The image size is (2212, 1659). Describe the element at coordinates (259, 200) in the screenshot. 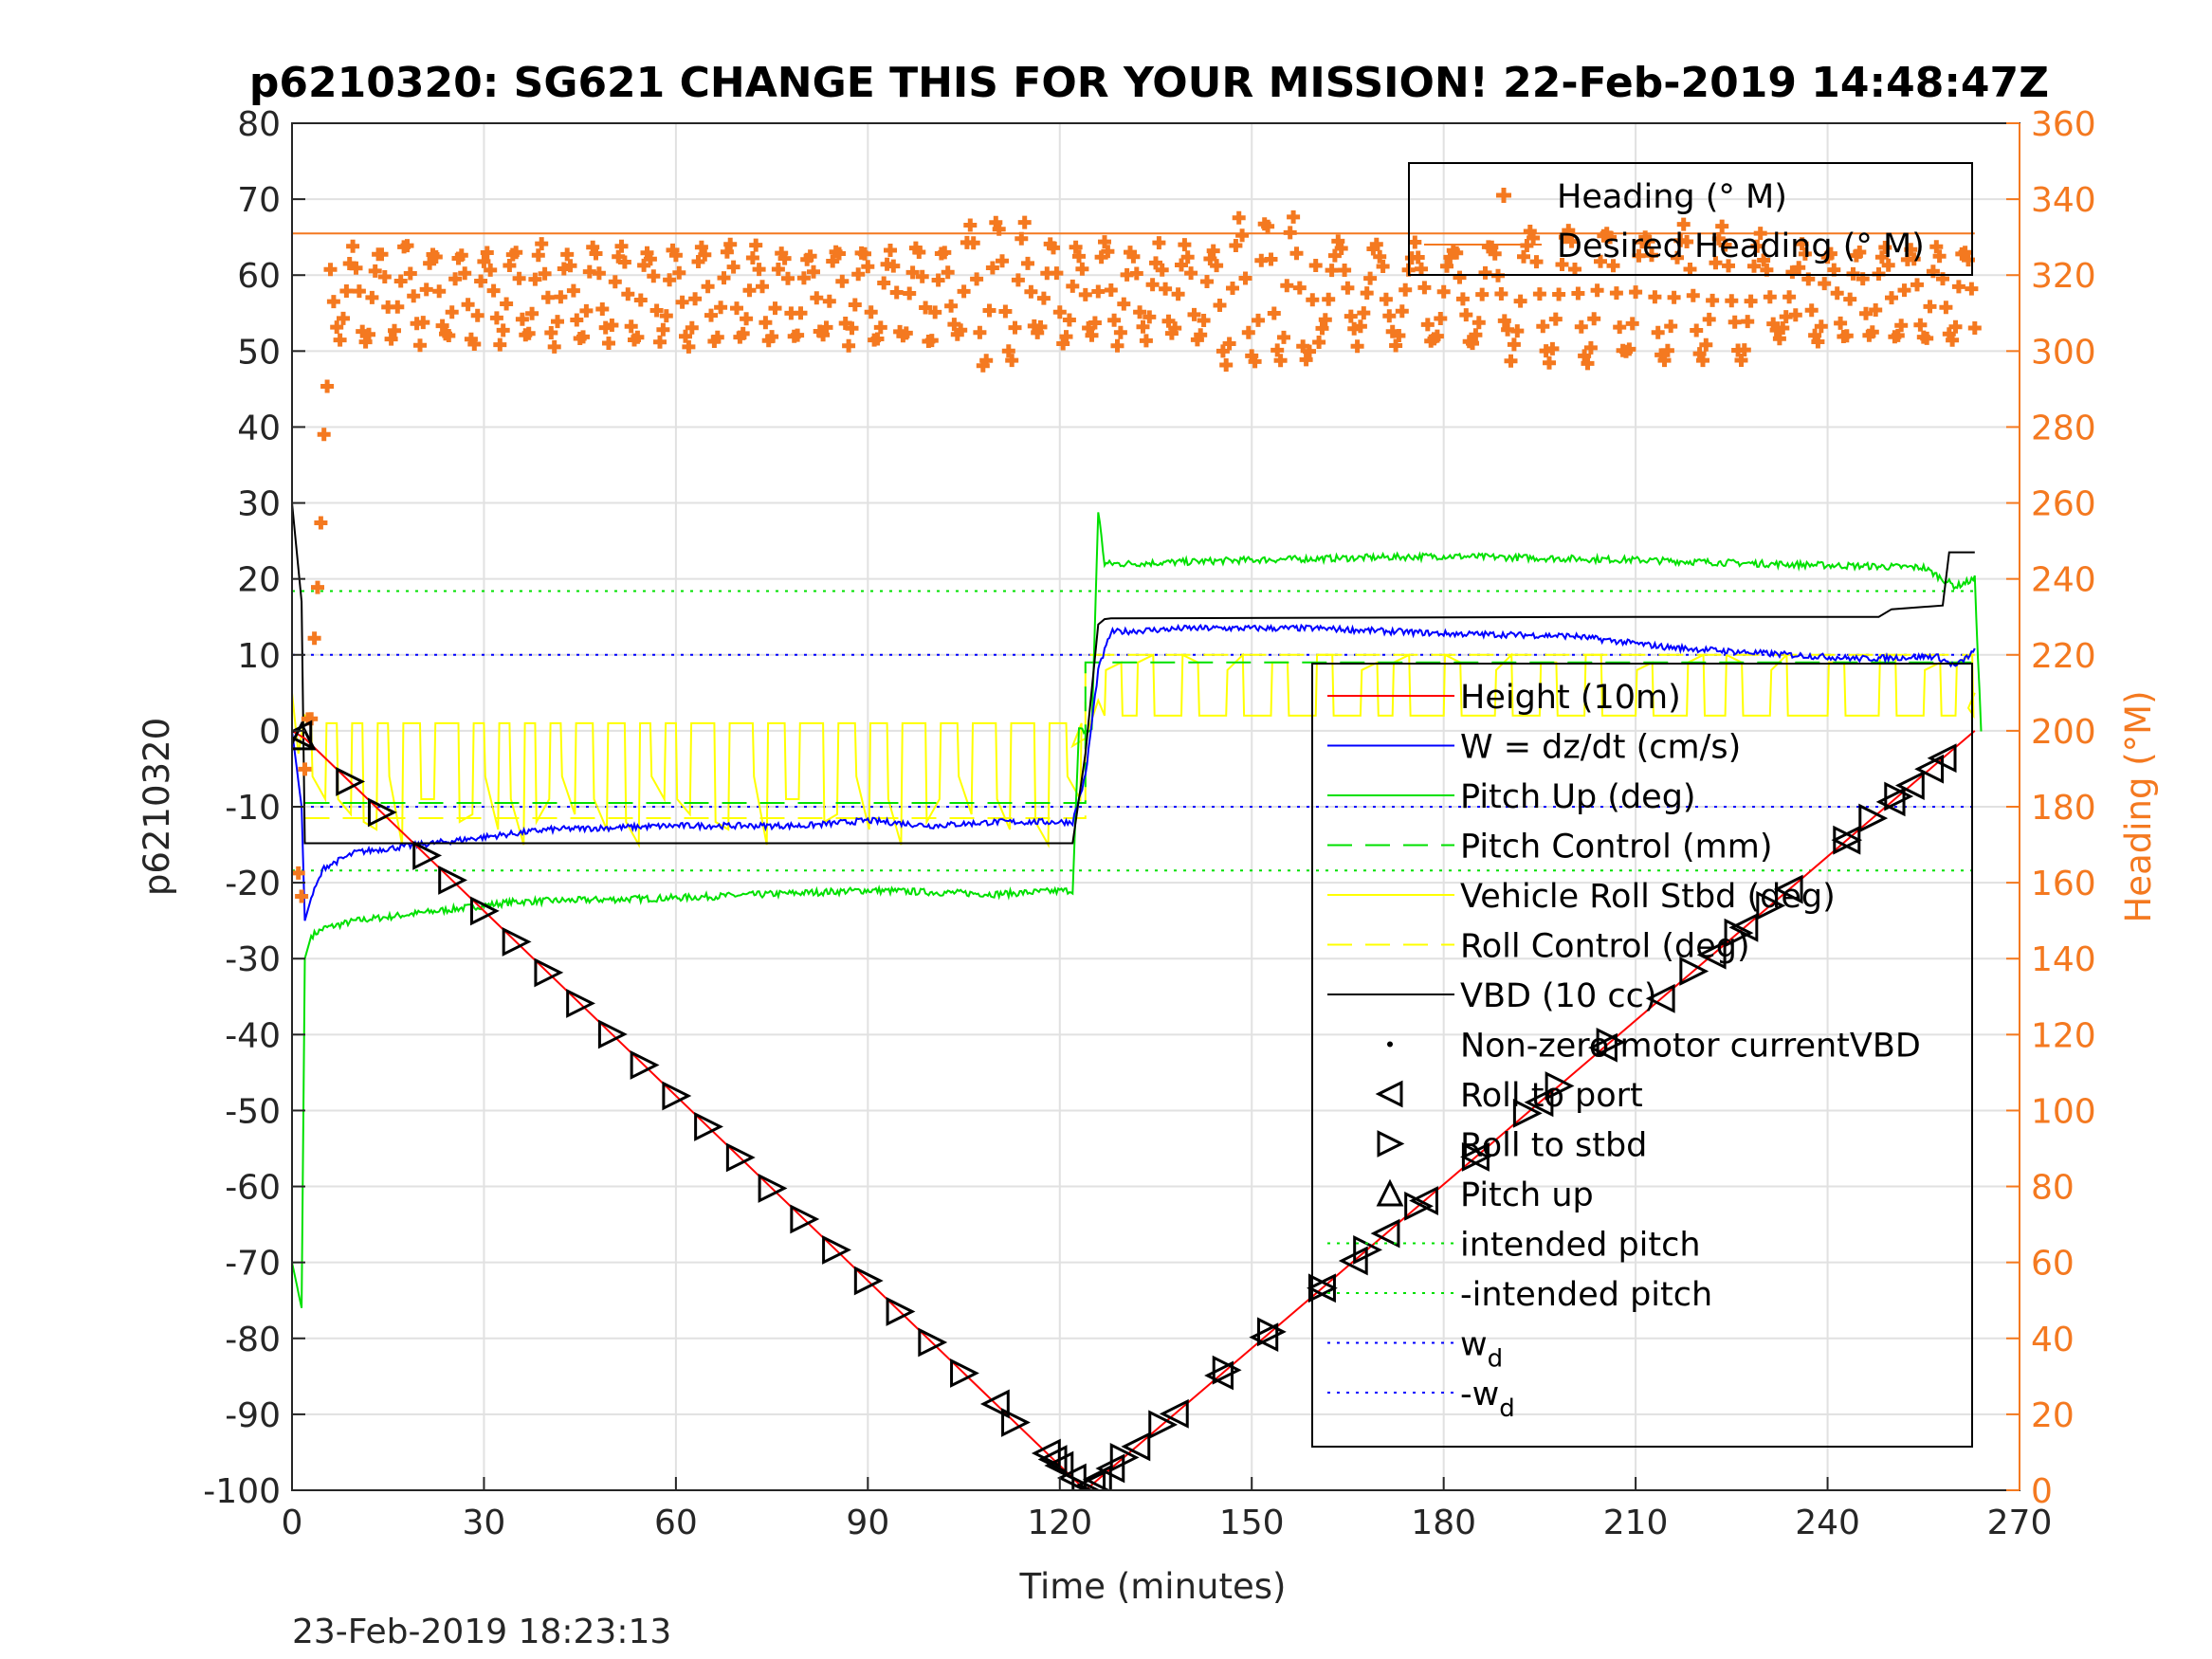

I see `y-tick-label: 70` at that location.